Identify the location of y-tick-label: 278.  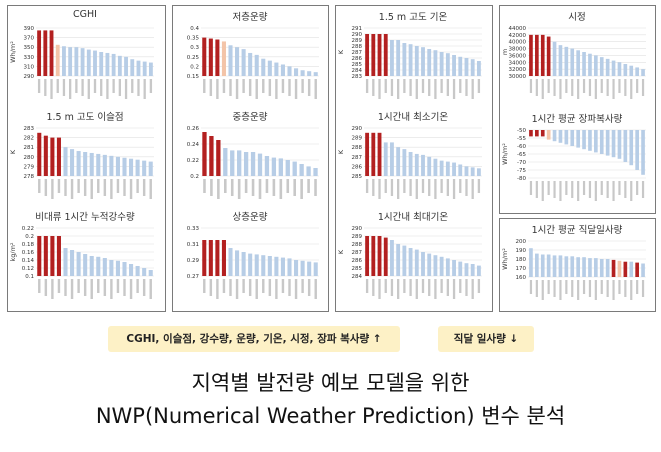
(29, 177).